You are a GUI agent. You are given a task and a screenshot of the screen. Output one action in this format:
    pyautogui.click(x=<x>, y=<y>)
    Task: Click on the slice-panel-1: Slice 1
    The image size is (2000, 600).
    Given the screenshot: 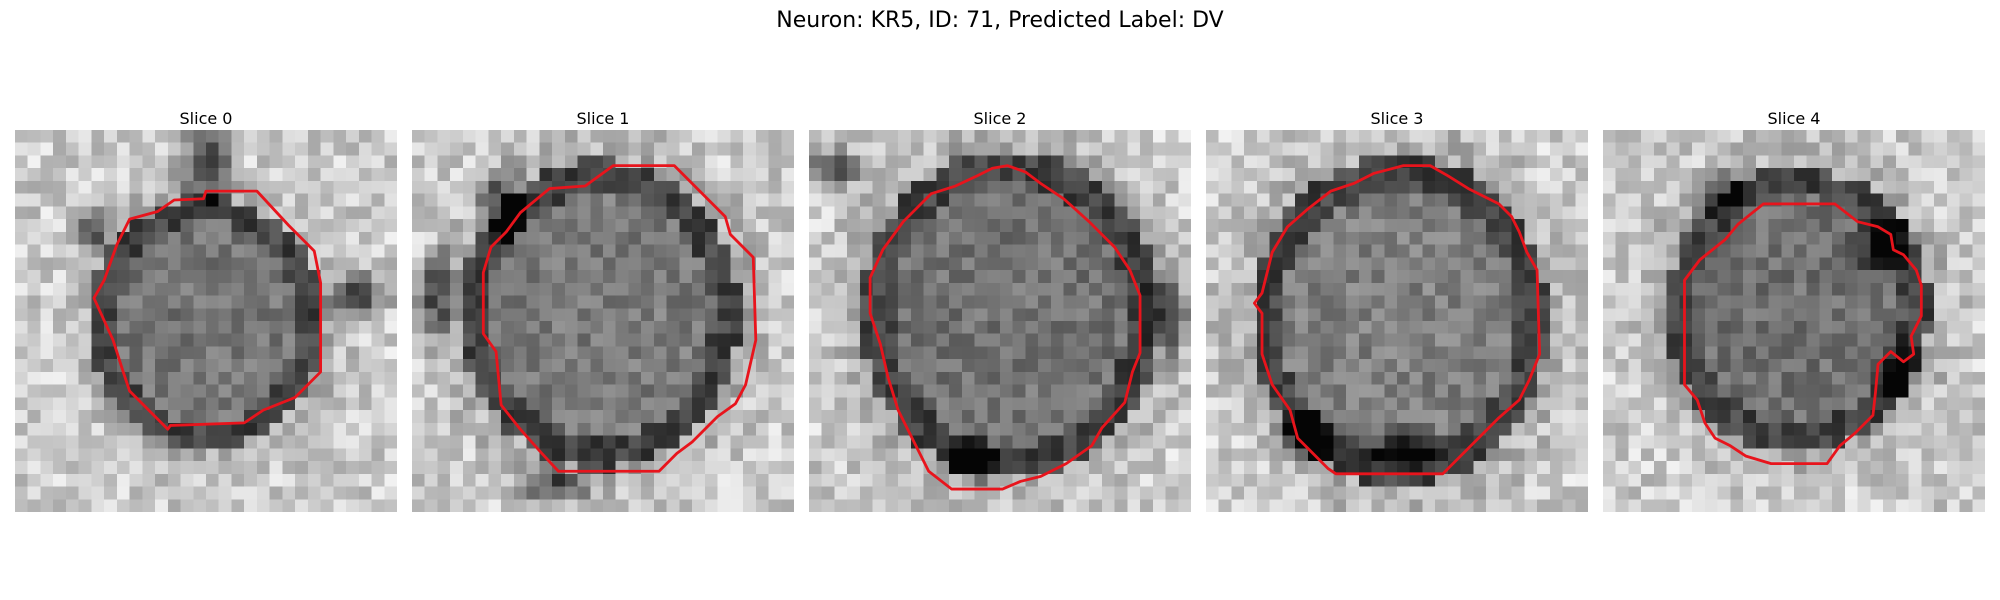 What is the action you would take?
    pyautogui.click(x=603, y=310)
    